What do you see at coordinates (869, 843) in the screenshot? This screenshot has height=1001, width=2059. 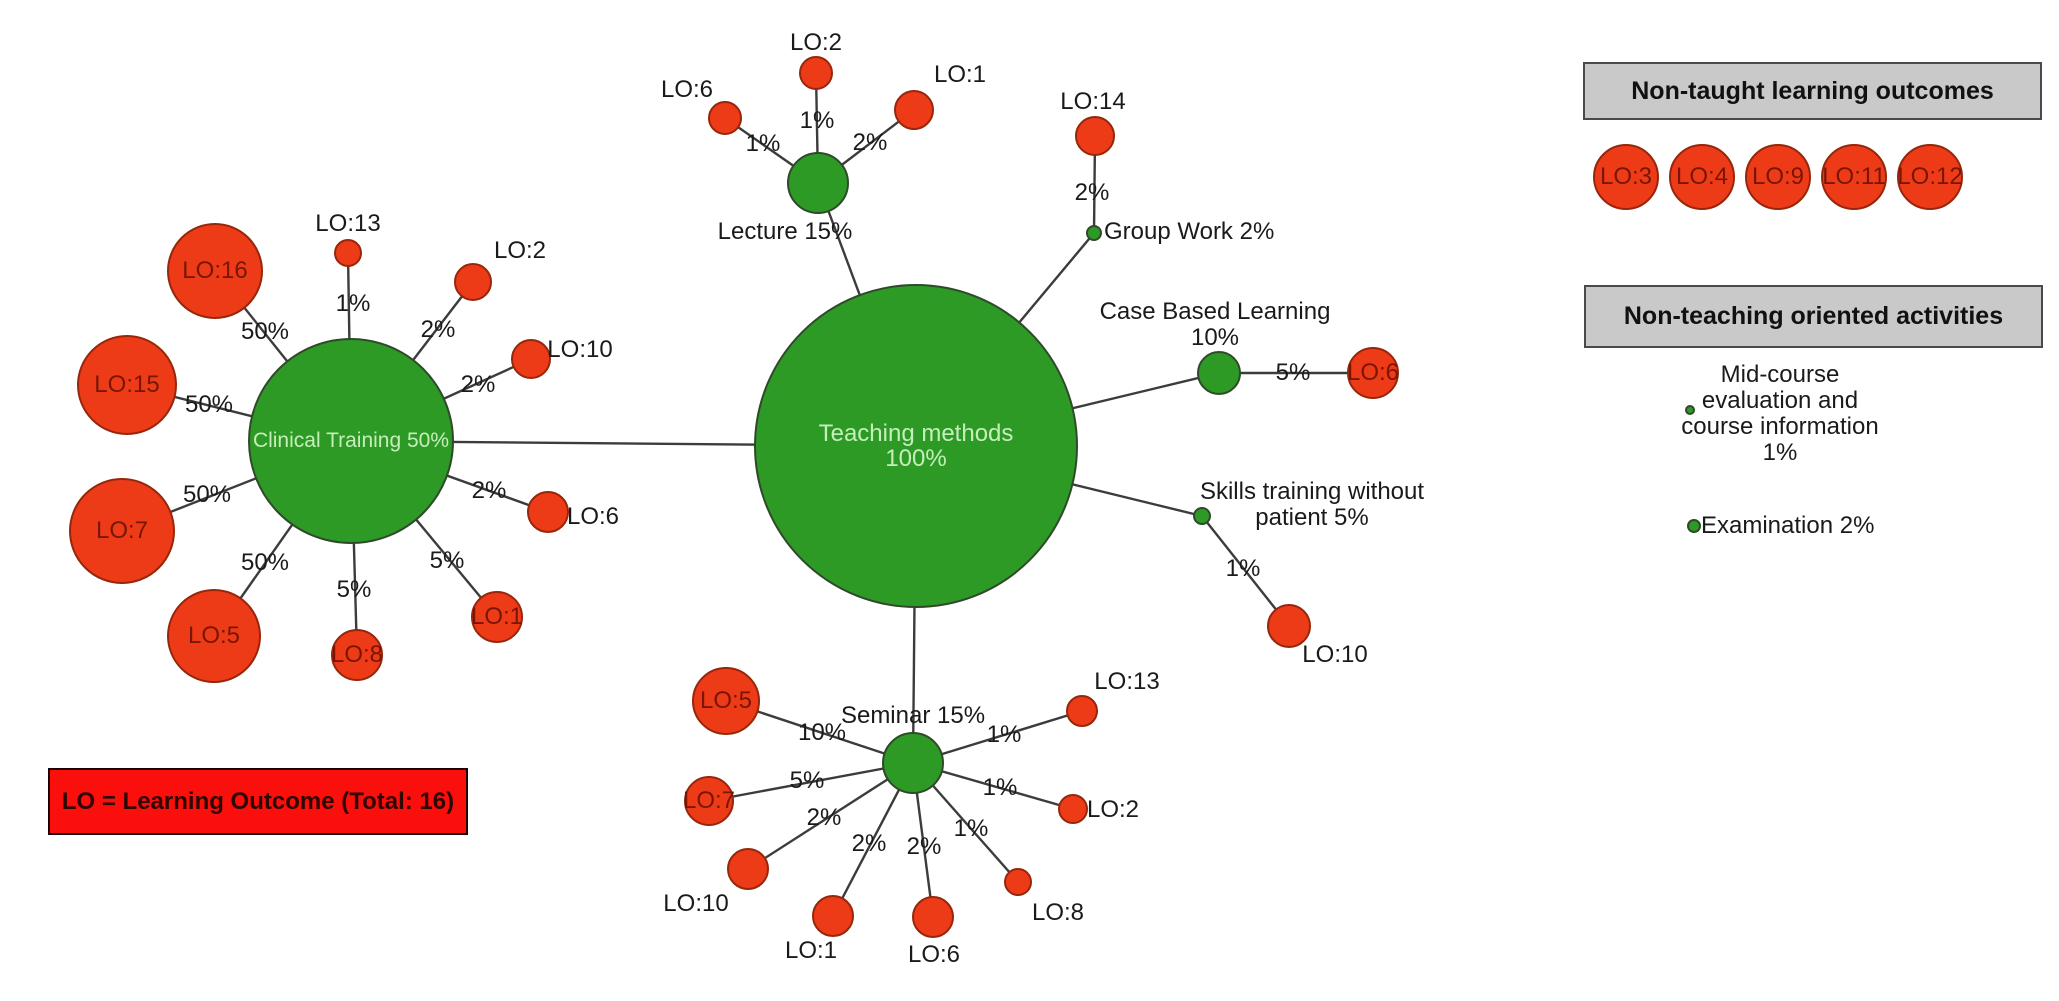 I see `seminar-lo-1-pct: 2%` at bounding box center [869, 843].